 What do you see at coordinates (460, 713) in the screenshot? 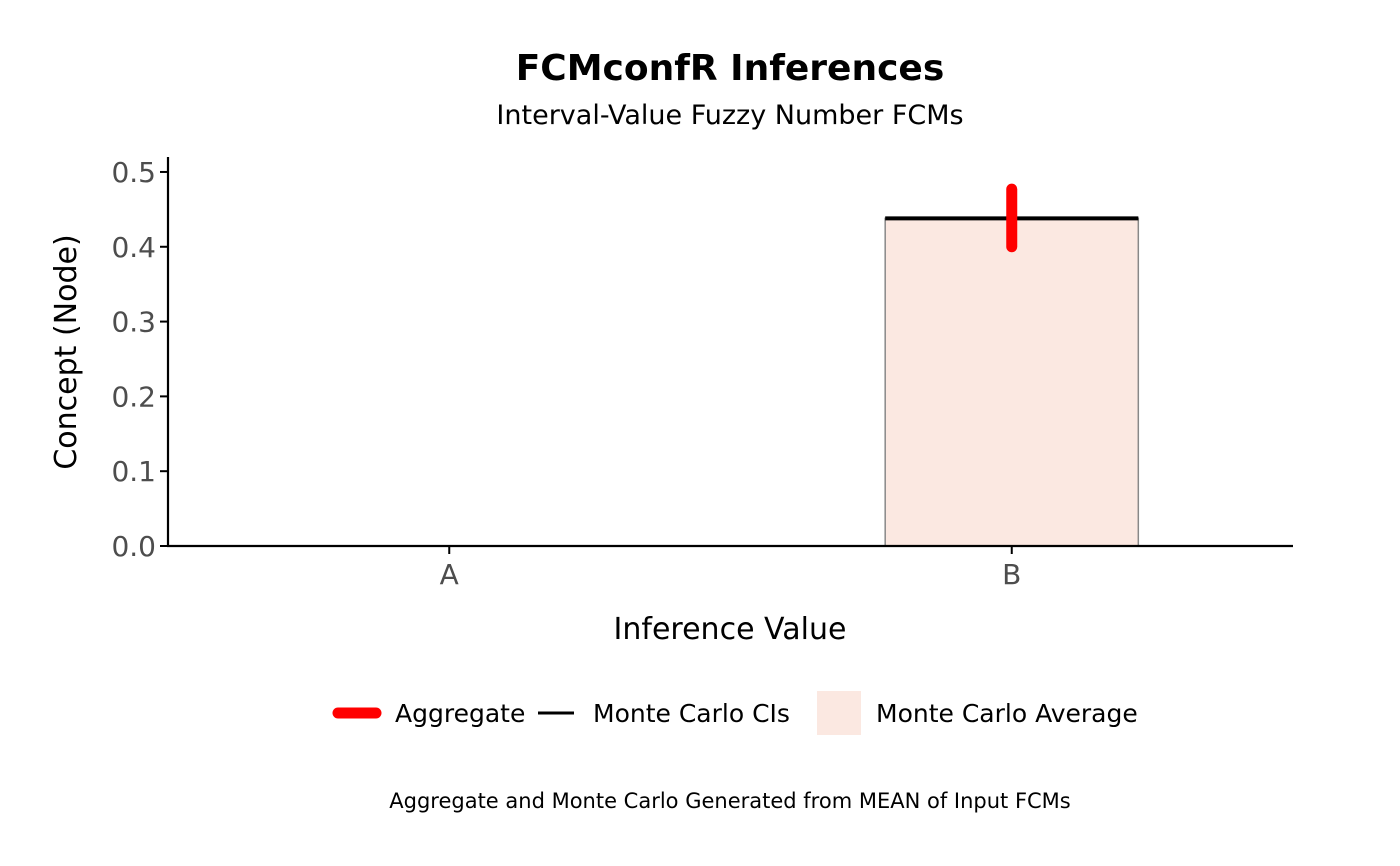
I see `legend-aggregate-label: Aggregate` at bounding box center [460, 713].